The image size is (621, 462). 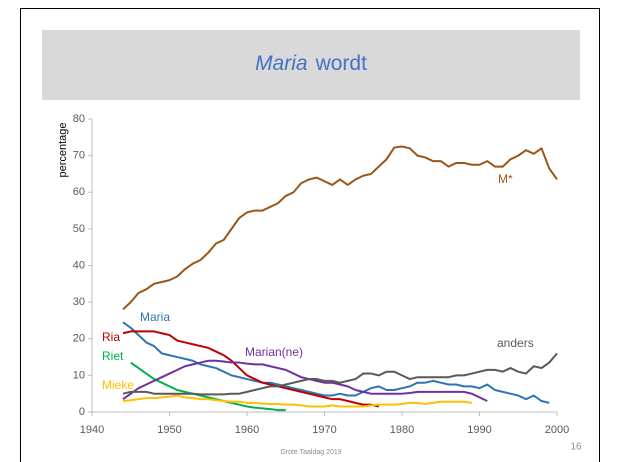 I want to click on title-band, so click(x=311, y=65).